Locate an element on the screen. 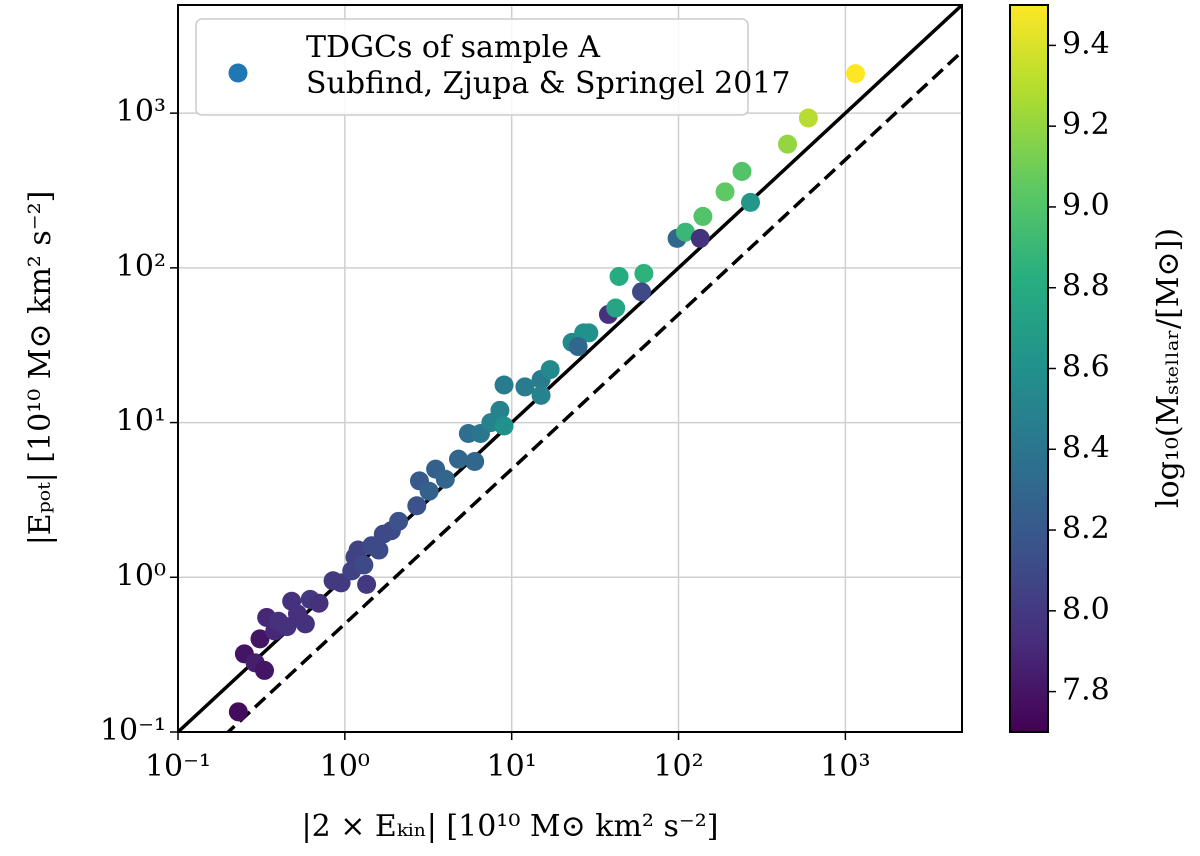 This screenshot has height=856, width=1200. colorbar-tick-label: 7.8 is located at coordinates (1086, 690).